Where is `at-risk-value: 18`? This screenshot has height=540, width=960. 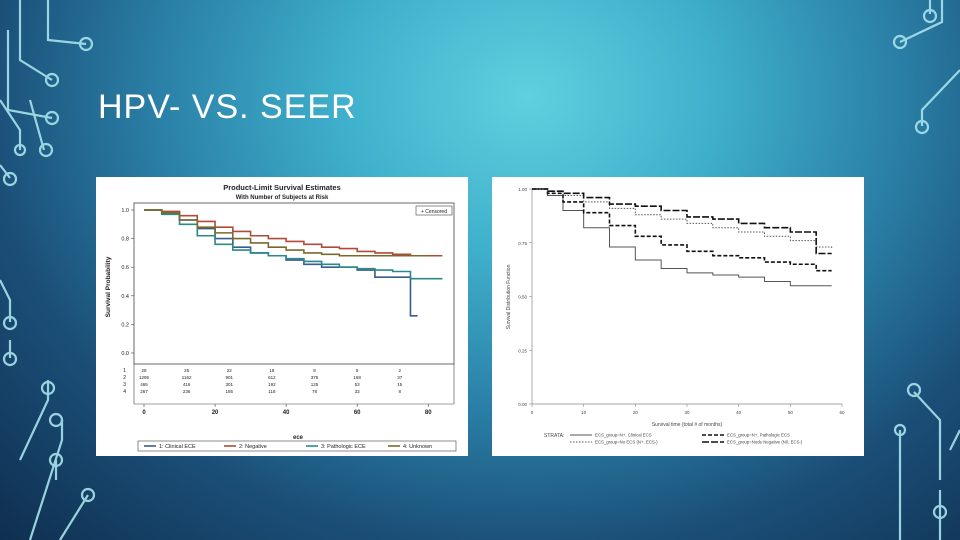
at-risk-value: 18 is located at coordinates (272, 370).